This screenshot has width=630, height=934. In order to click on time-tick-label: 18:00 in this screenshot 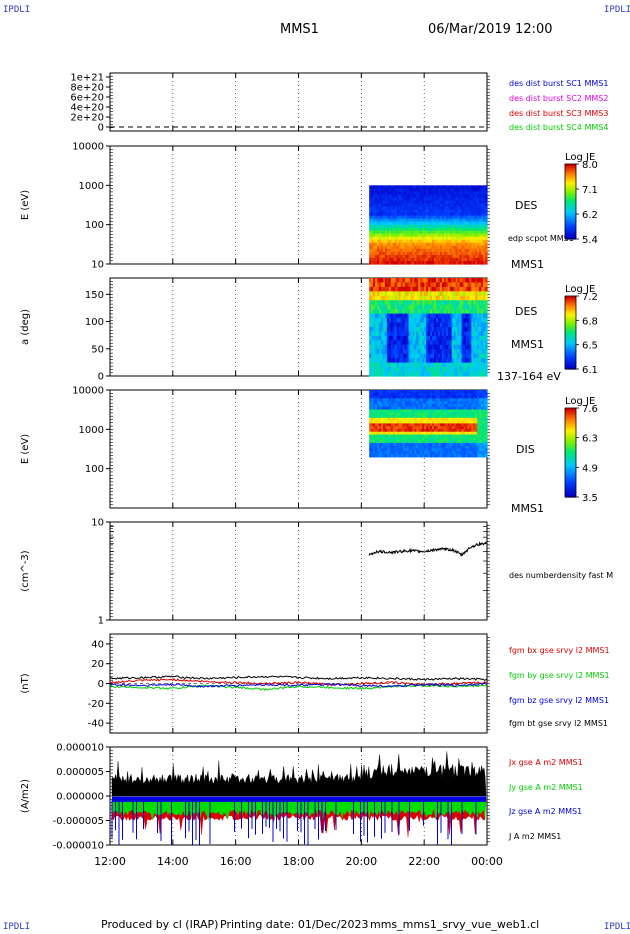, I will do `click(299, 861)`.